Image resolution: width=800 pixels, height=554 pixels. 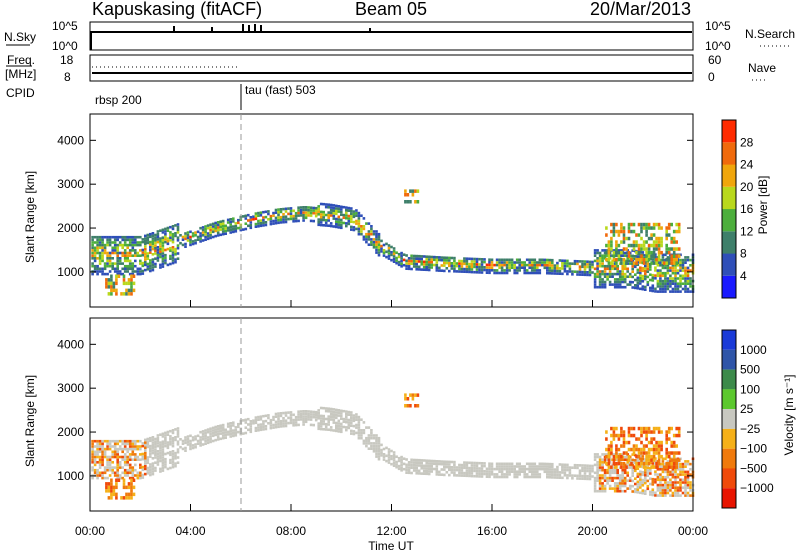 What do you see at coordinates (729, 359) in the screenshot?
I see `velocity-colorbar-swatch` at bounding box center [729, 359].